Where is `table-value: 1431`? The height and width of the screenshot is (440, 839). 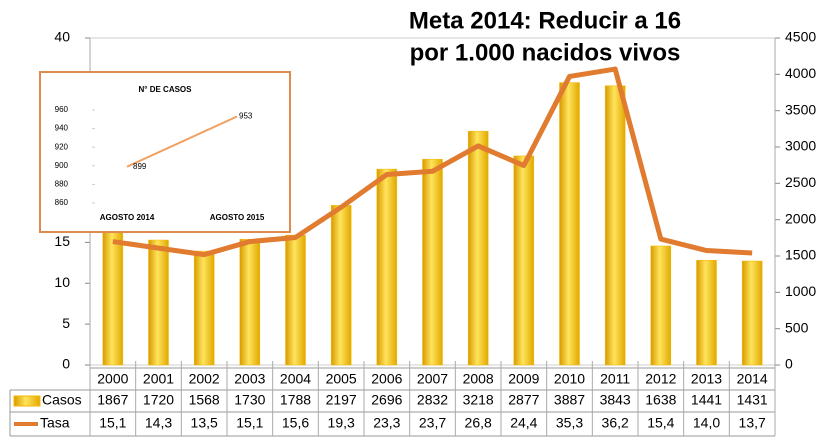
table-value: 1431 is located at coordinates (752, 400).